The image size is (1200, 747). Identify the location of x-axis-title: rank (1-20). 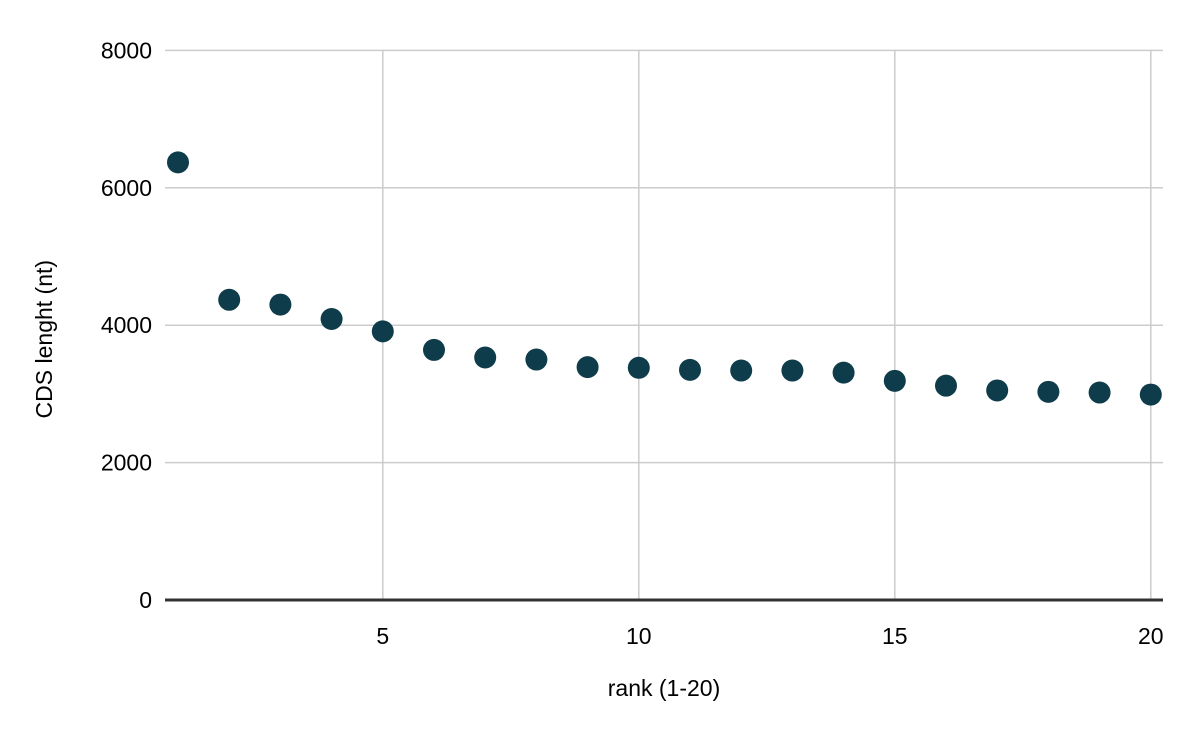
(664, 688).